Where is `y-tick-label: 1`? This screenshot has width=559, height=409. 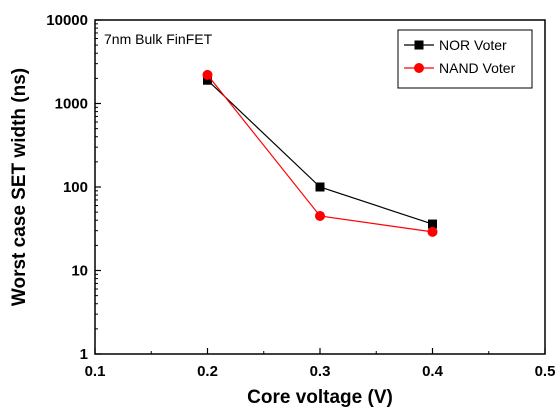 y-tick-label: 1 is located at coordinates (84, 354).